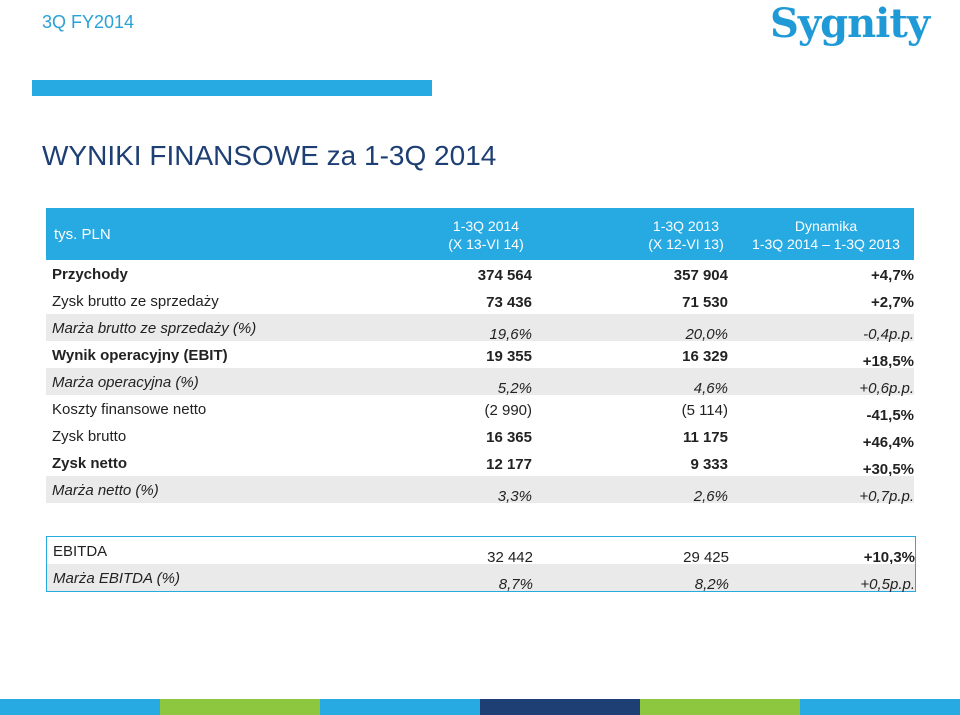 The width and height of the screenshot is (960, 715). Describe the element at coordinates (89, 436) in the screenshot. I see `row-label: Zysk brutto` at that location.